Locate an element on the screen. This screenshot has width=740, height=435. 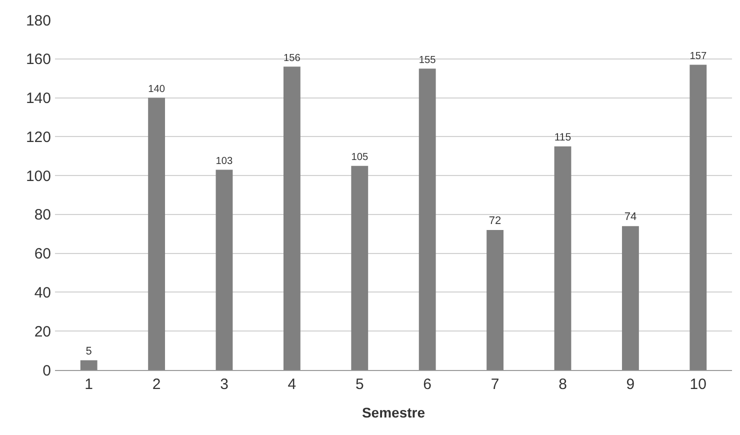
data-label: 72 is located at coordinates (495, 221).